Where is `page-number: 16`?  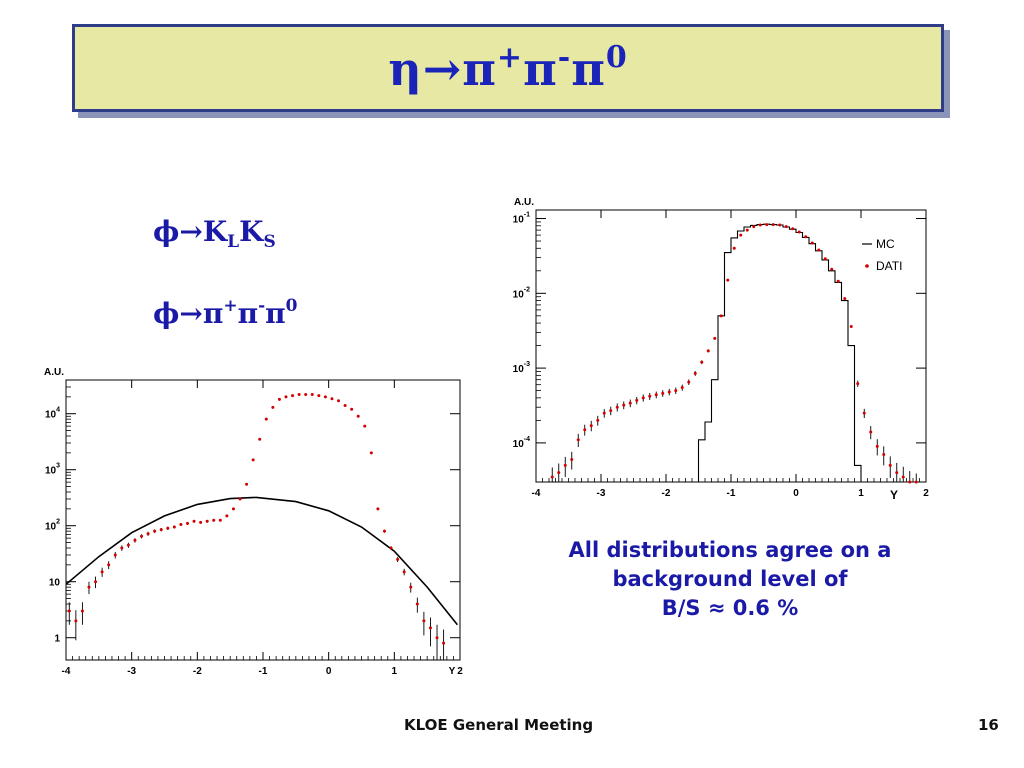 page-number: 16 is located at coordinates (988, 725).